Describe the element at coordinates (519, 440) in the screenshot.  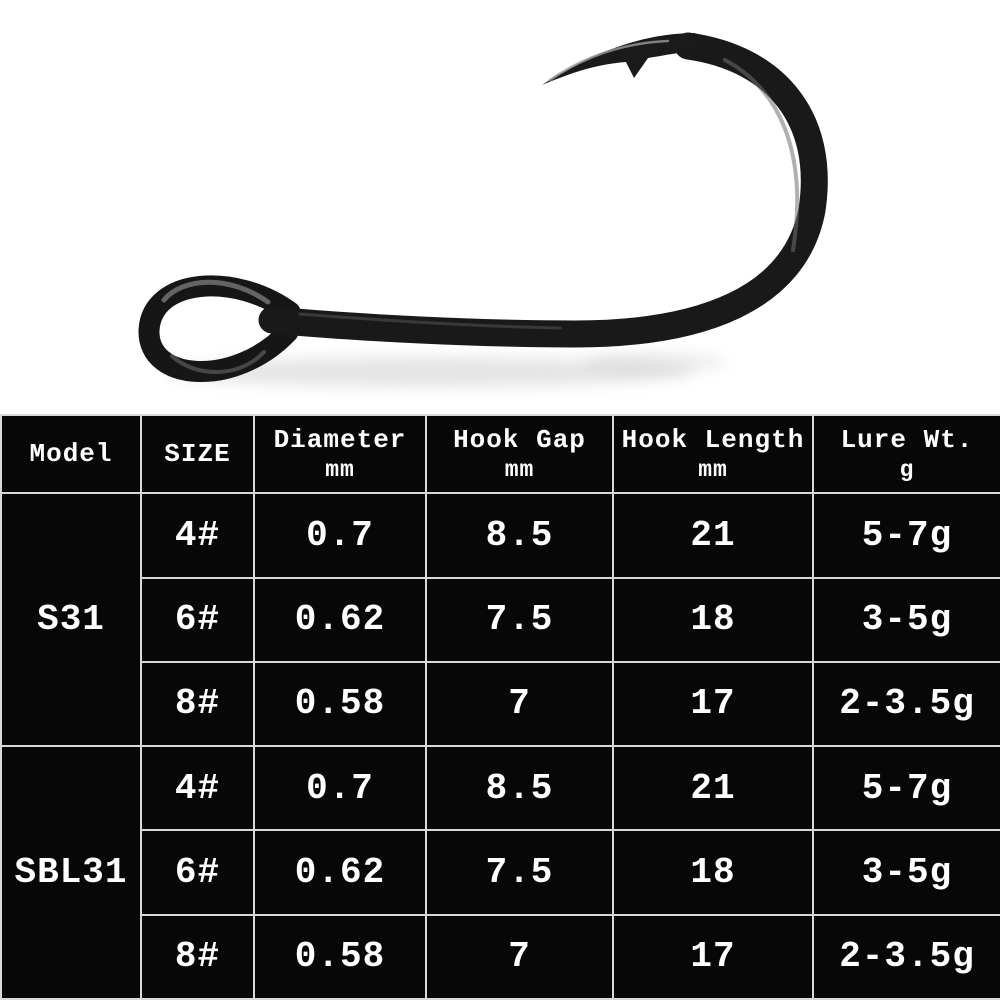
I see `header-label: Hook Gap` at that location.